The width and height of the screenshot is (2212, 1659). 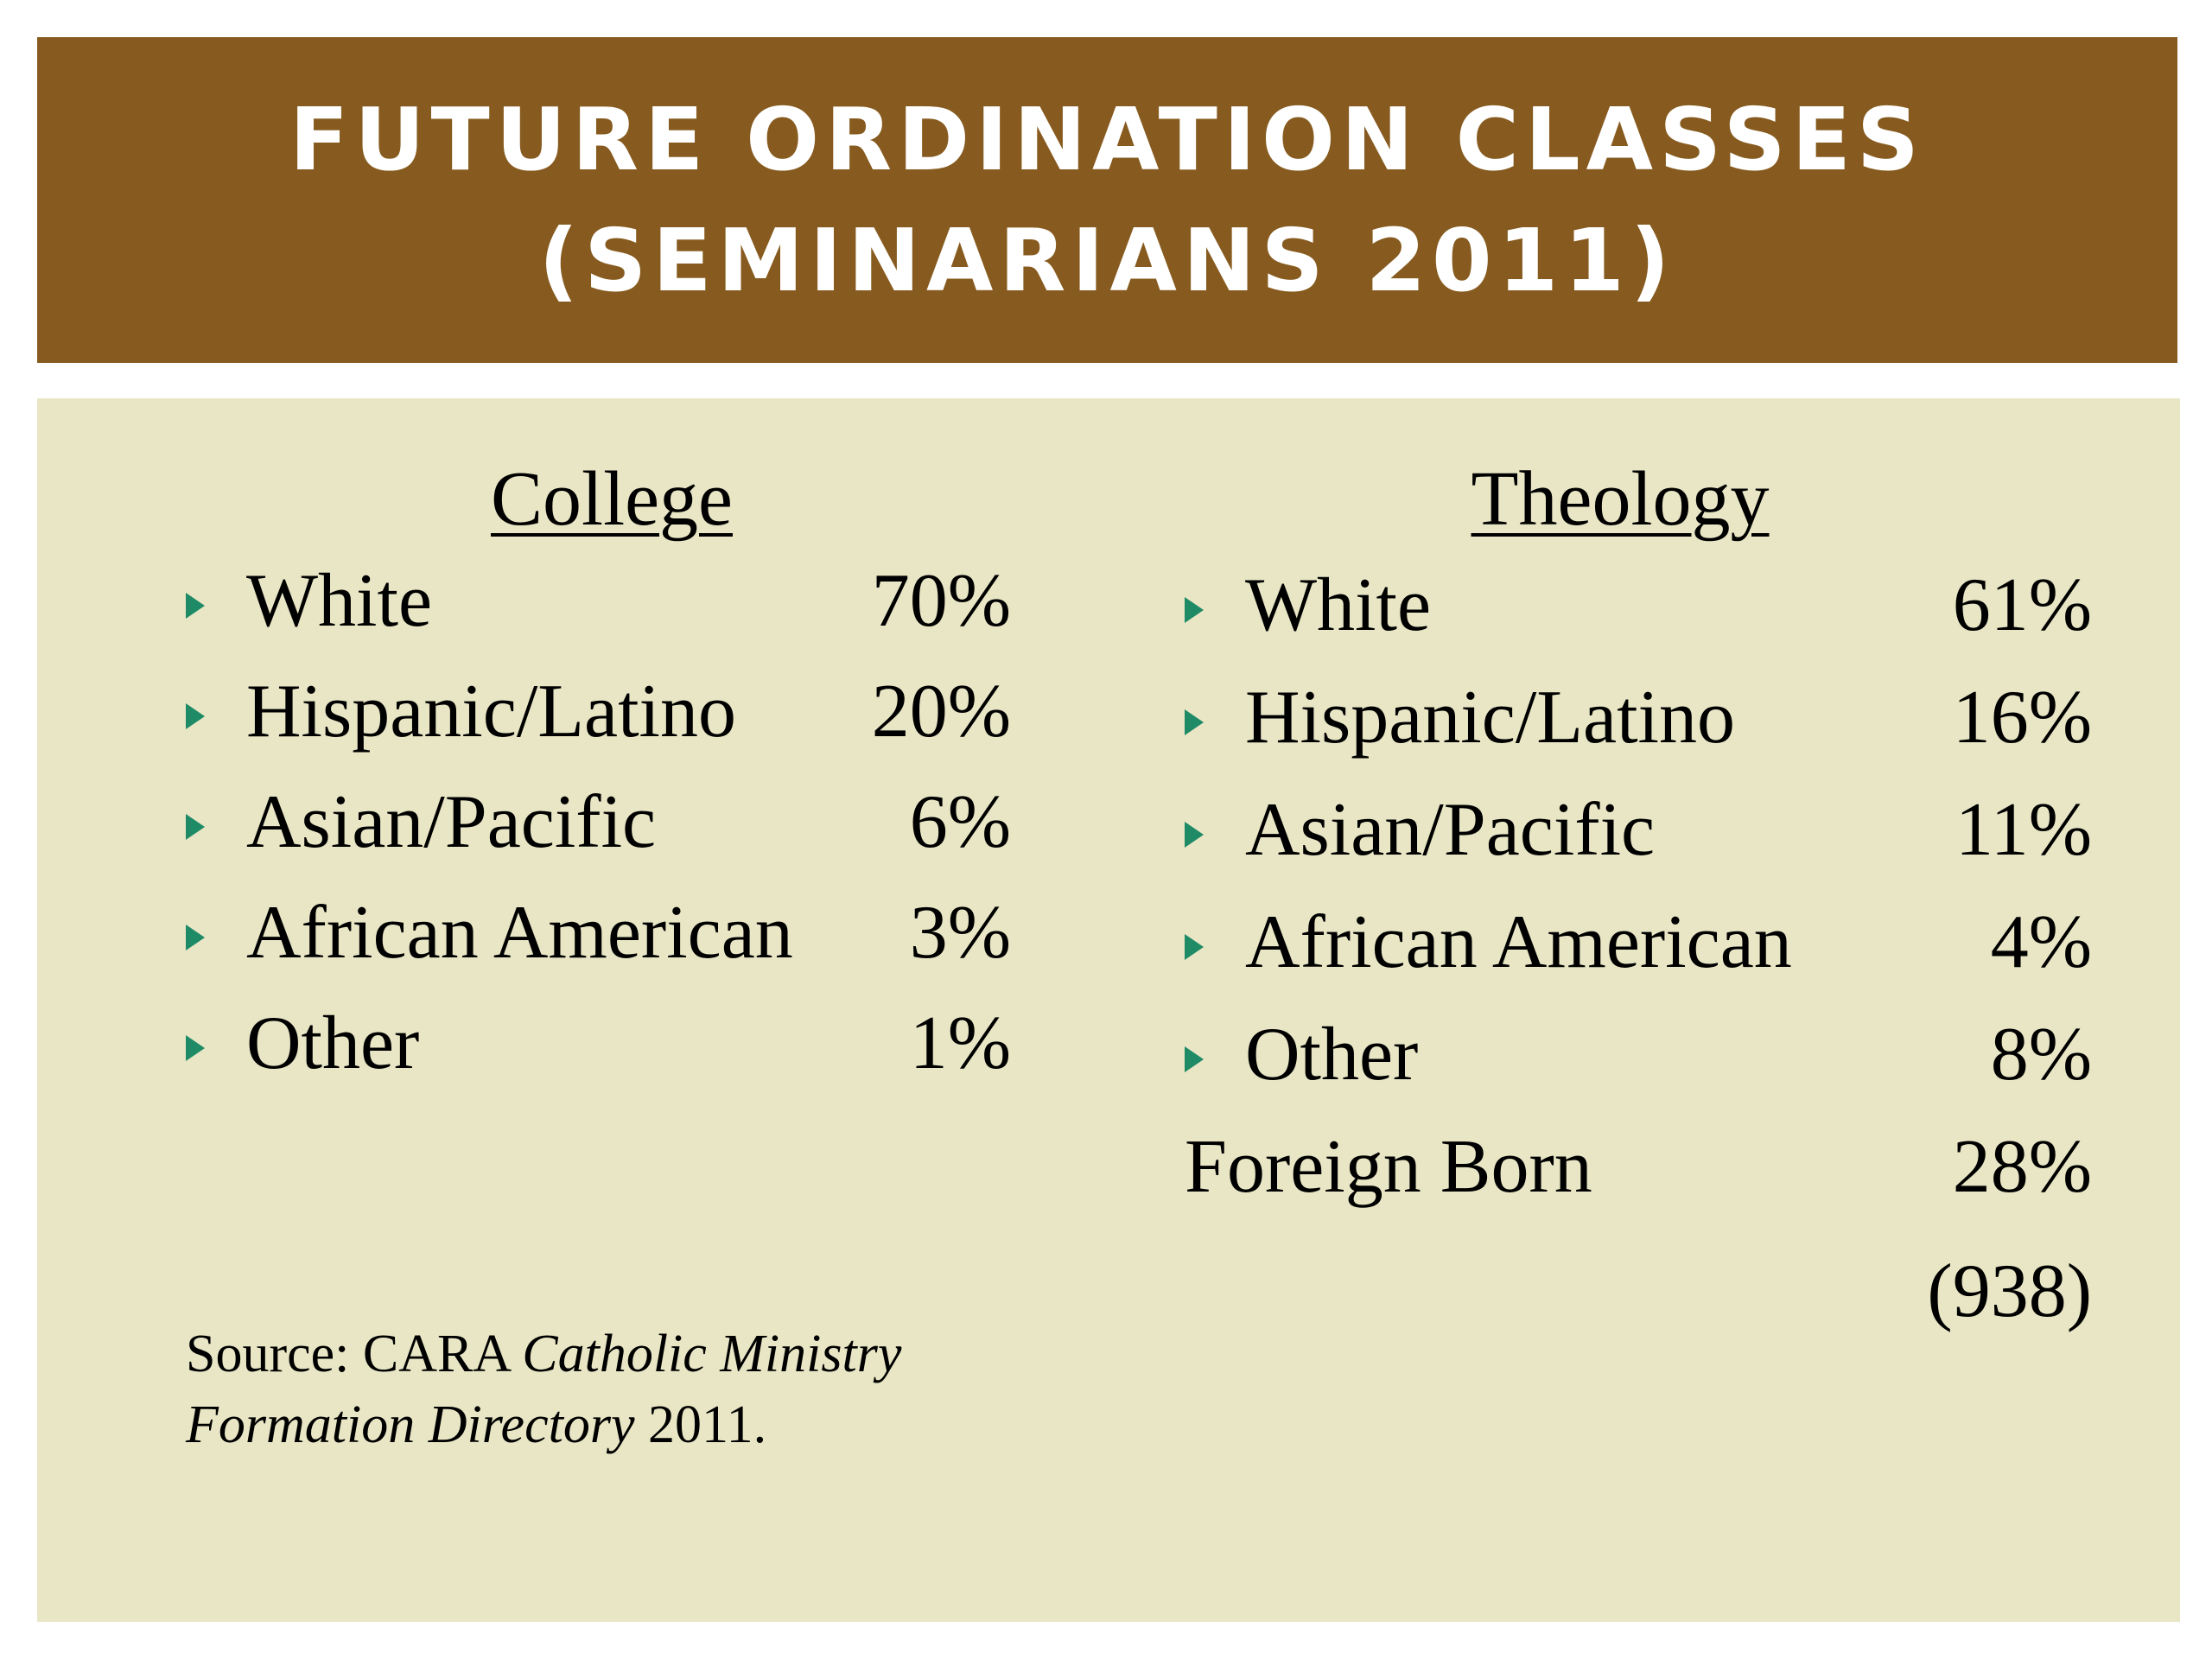 What do you see at coordinates (2041, 941) in the screenshot?
I see `theology-value-african-american: 4%` at bounding box center [2041, 941].